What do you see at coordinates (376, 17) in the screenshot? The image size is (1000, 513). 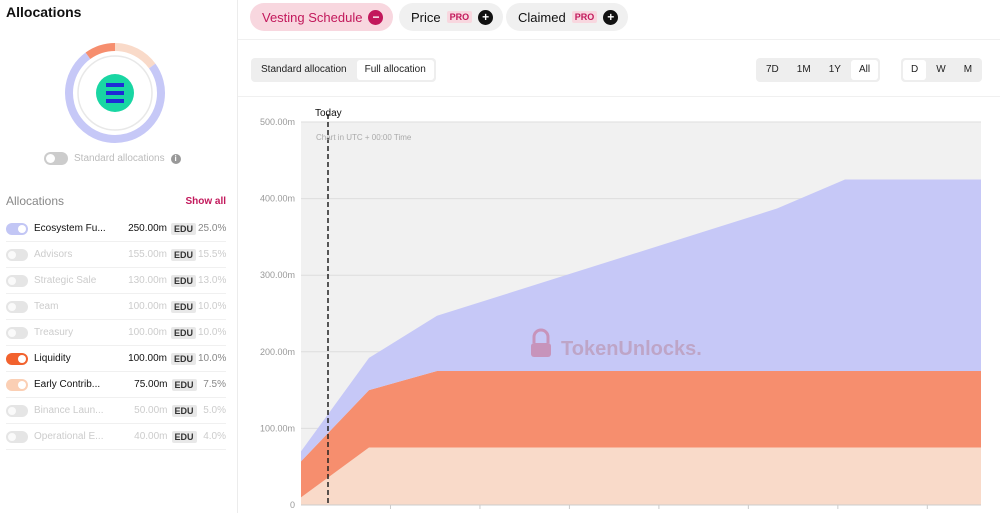 I see `remove-icon: −` at bounding box center [376, 17].